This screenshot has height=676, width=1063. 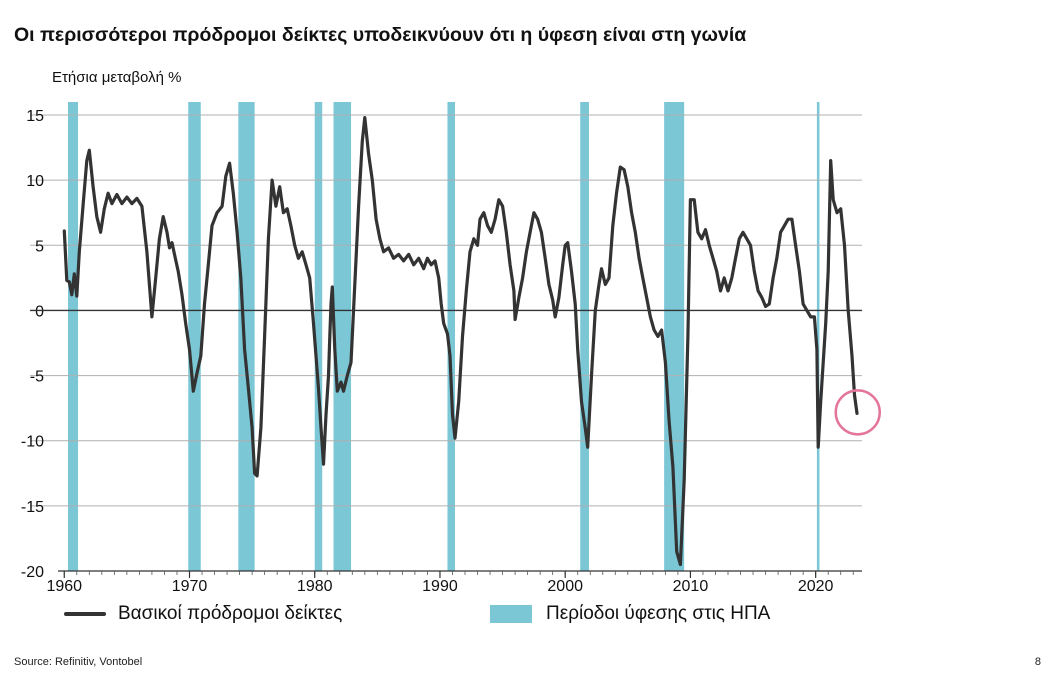 I want to click on y-tick-label: -15, so click(x=32, y=507).